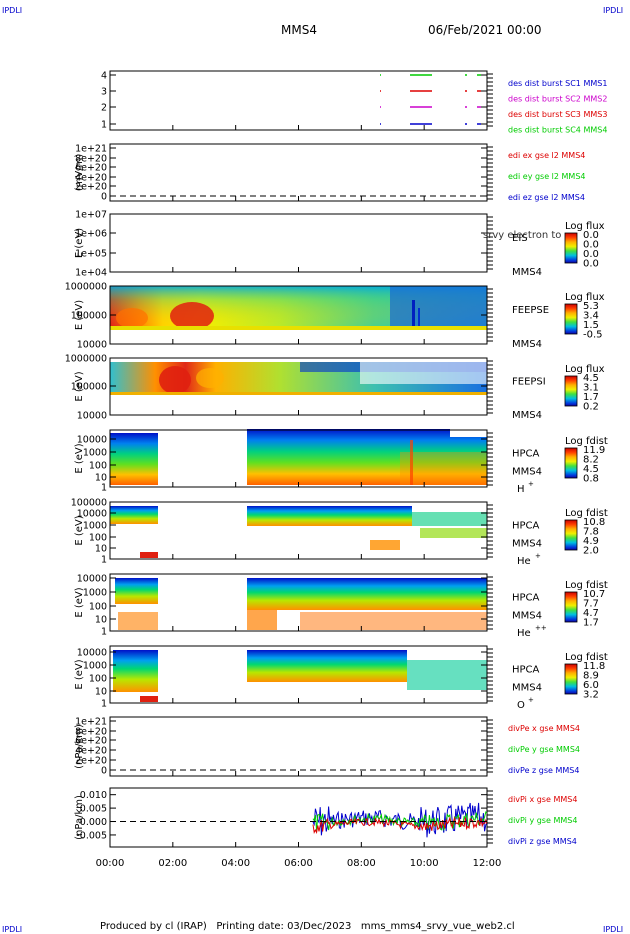 The width and height of the screenshot is (630, 934). Describe the element at coordinates (594, 450) in the screenshot. I see `colorbar-tick-hpca_h-0: 11.9` at that location.